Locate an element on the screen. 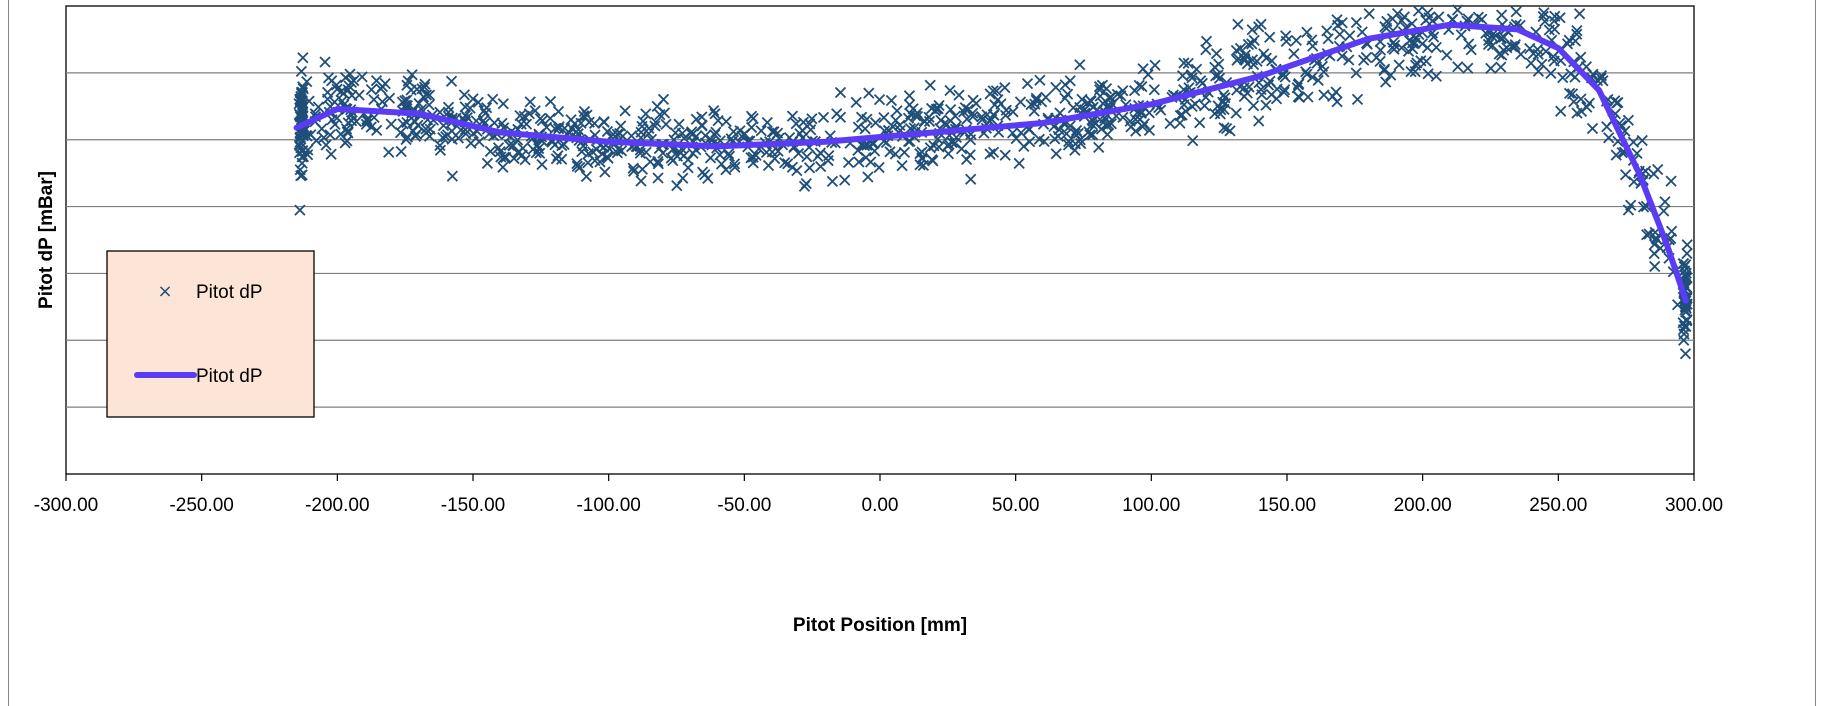 This screenshot has height=706, width=1824. x-tick-label: 200.00 is located at coordinates (1423, 505).